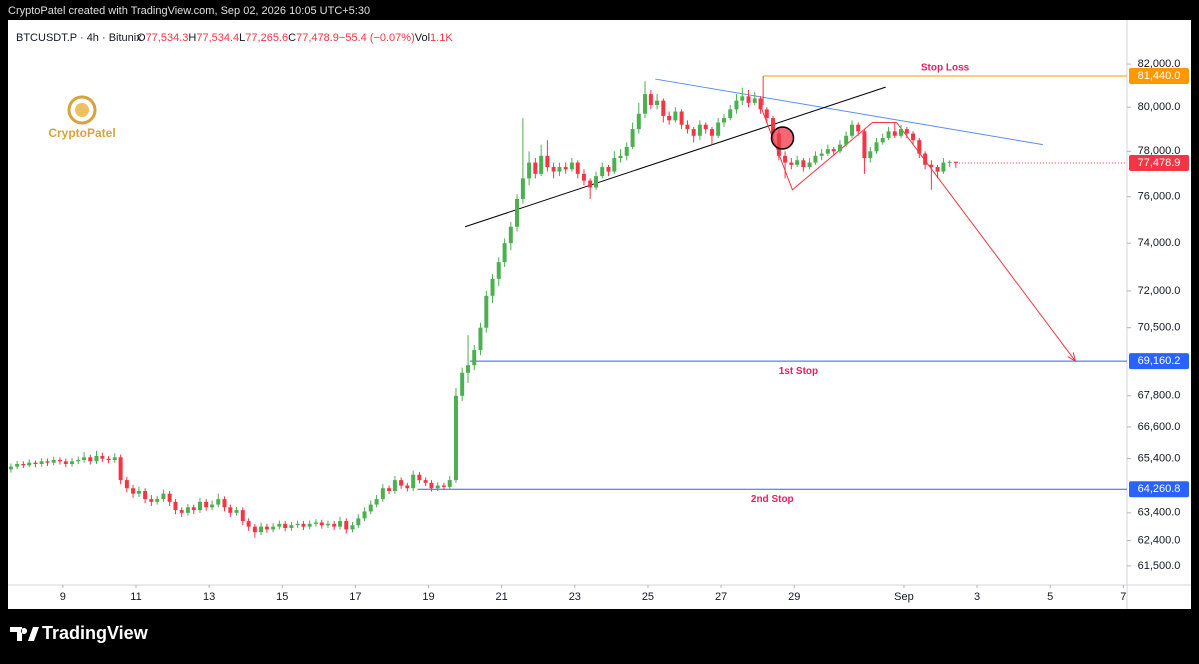 The image size is (1199, 664). Describe the element at coordinates (355, 597) in the screenshot. I see `x-tick-label: 17` at that location.